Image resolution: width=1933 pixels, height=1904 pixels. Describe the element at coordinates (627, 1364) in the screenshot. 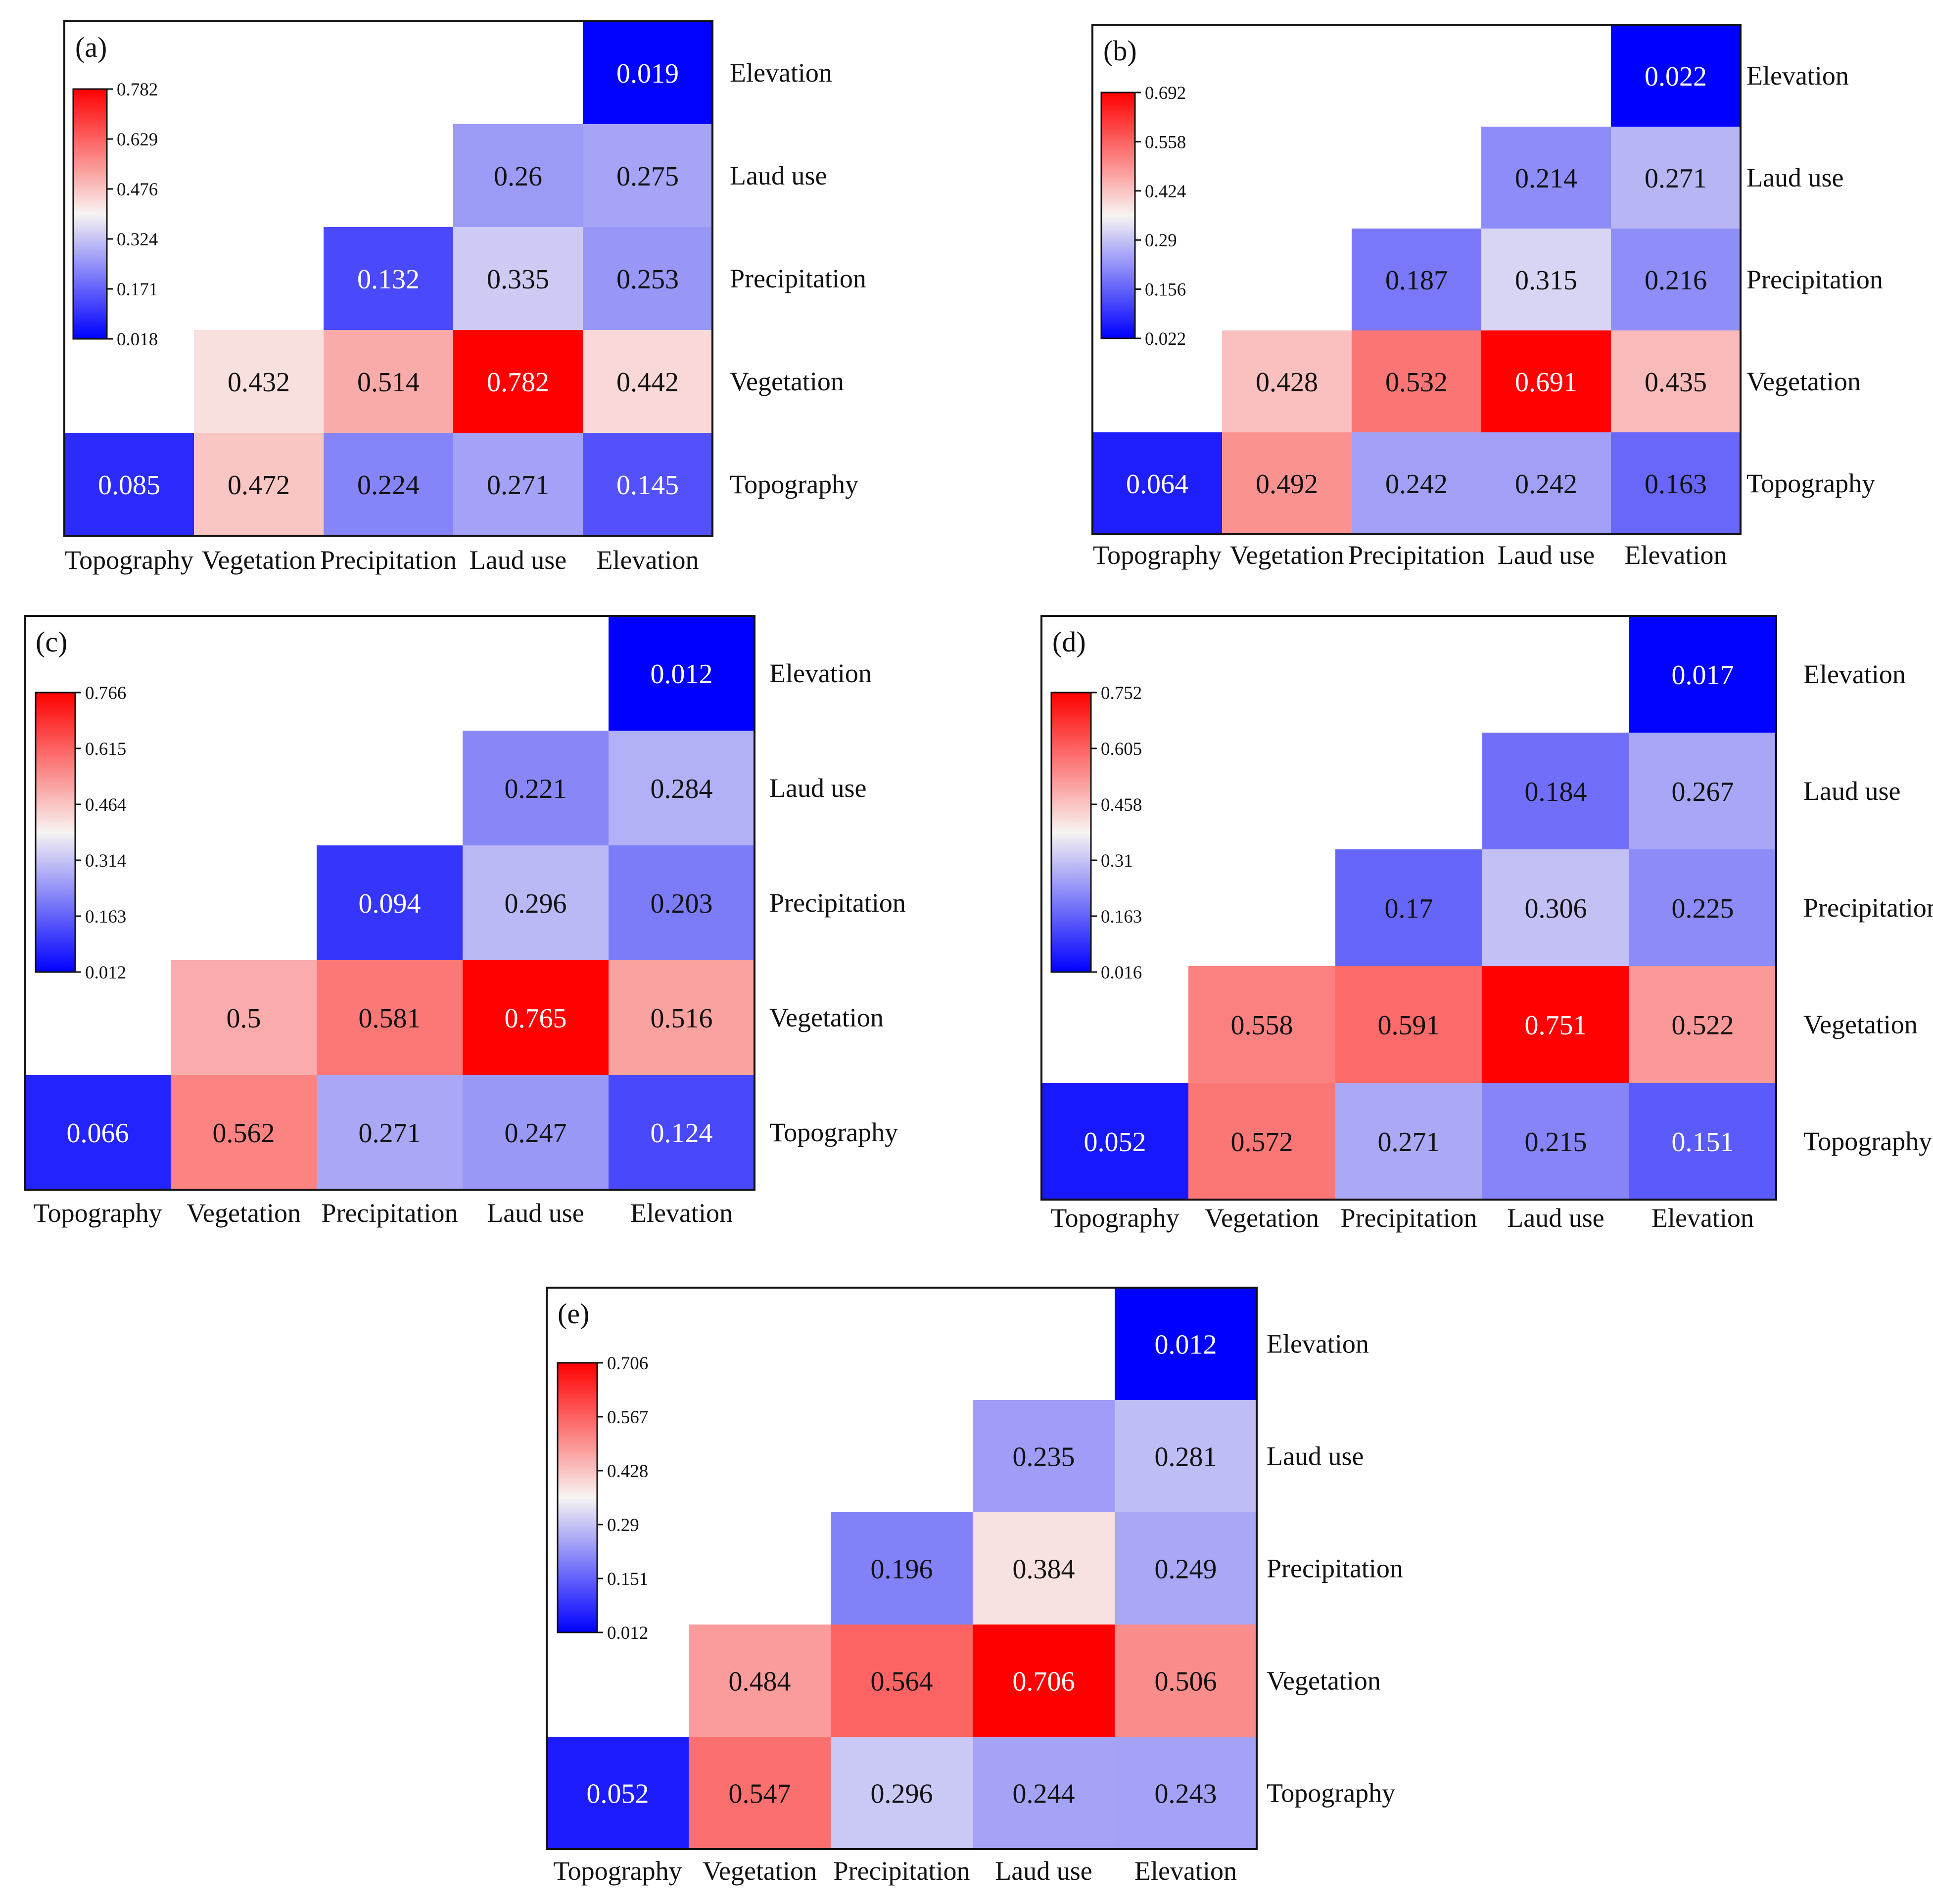

I see `colorbar-tick-label: 0.706` at that location.